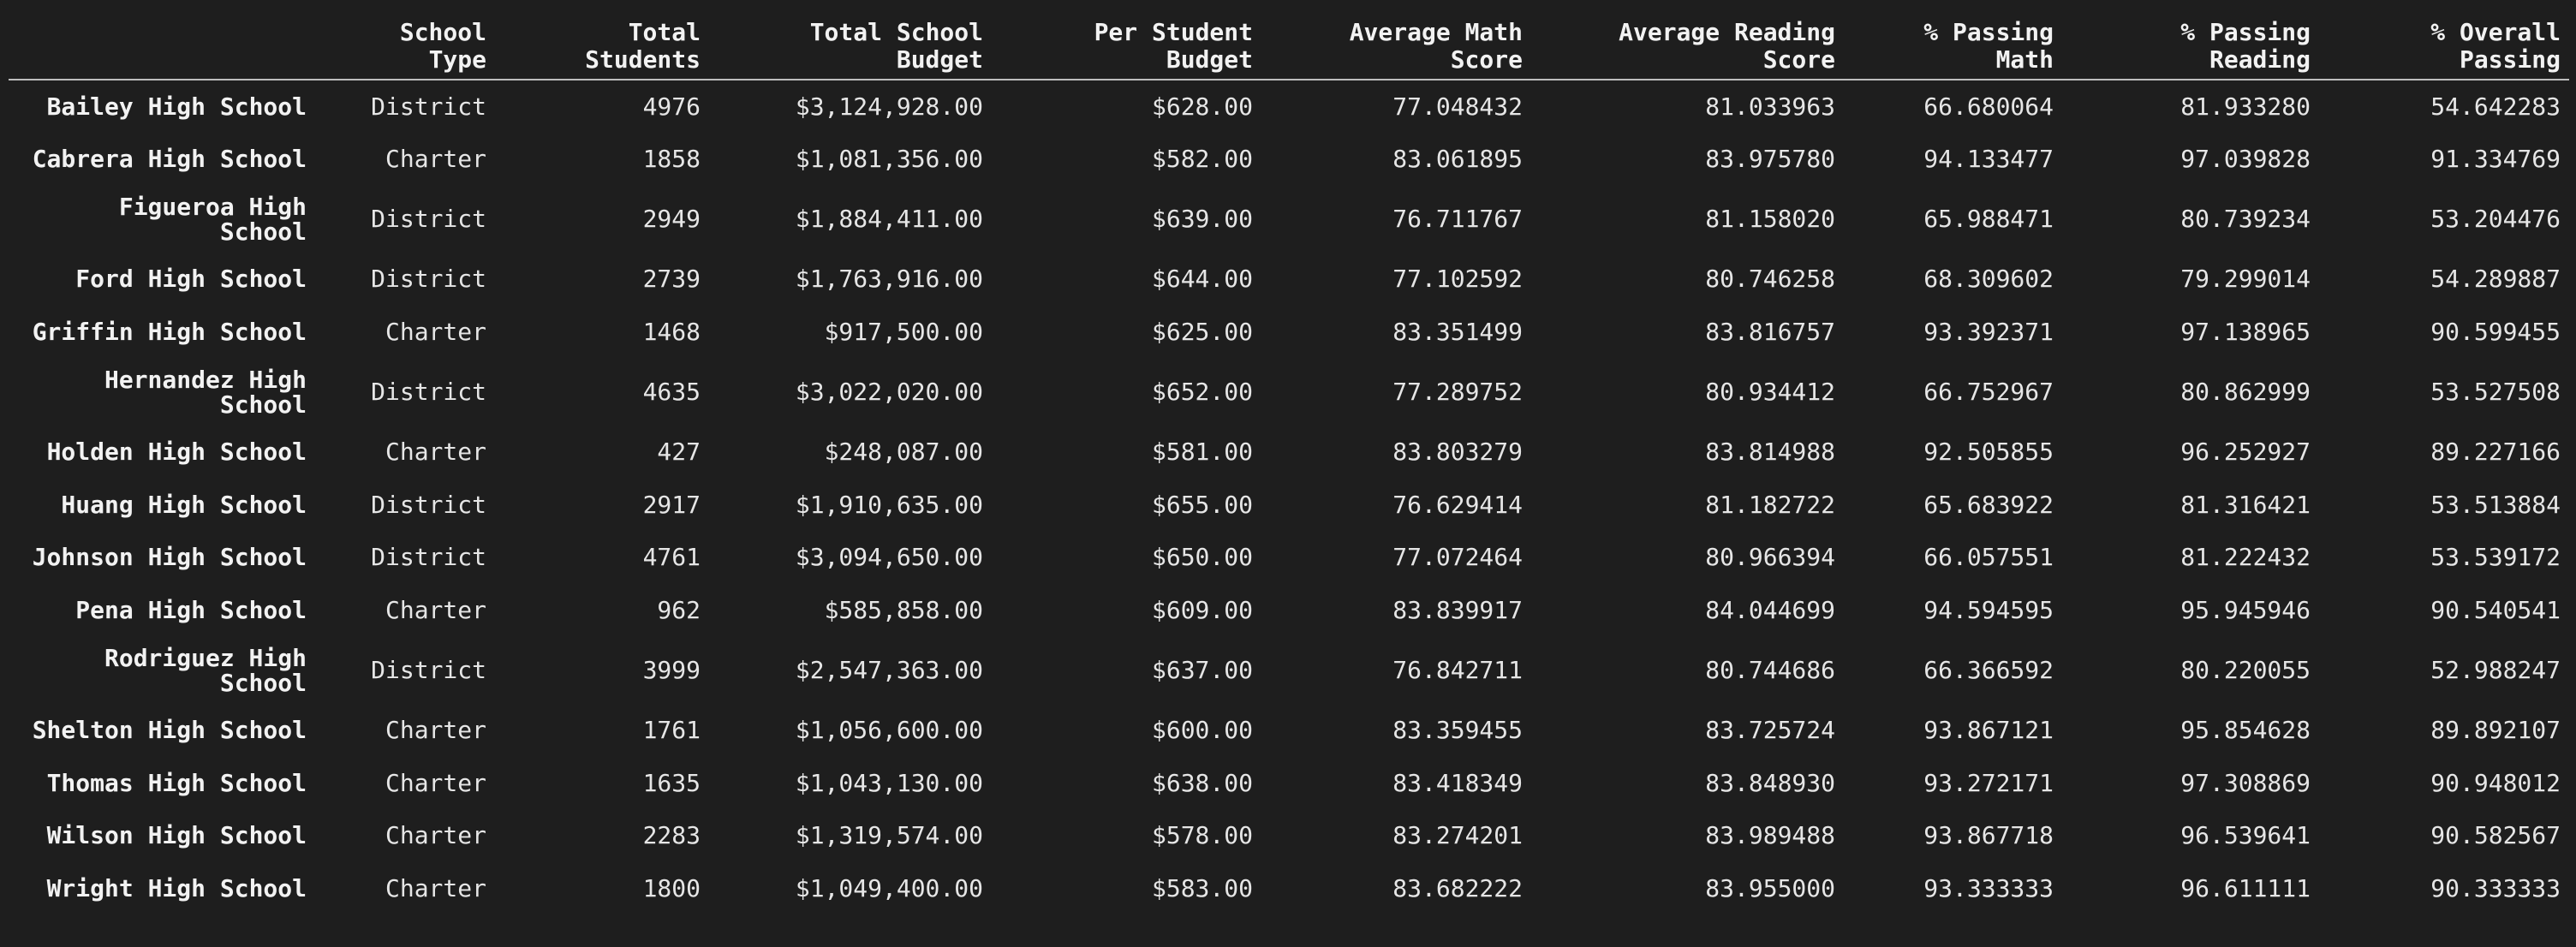 The height and width of the screenshot is (947, 2576). I want to click on avg-math-cell: 77.048432, so click(1457, 107).